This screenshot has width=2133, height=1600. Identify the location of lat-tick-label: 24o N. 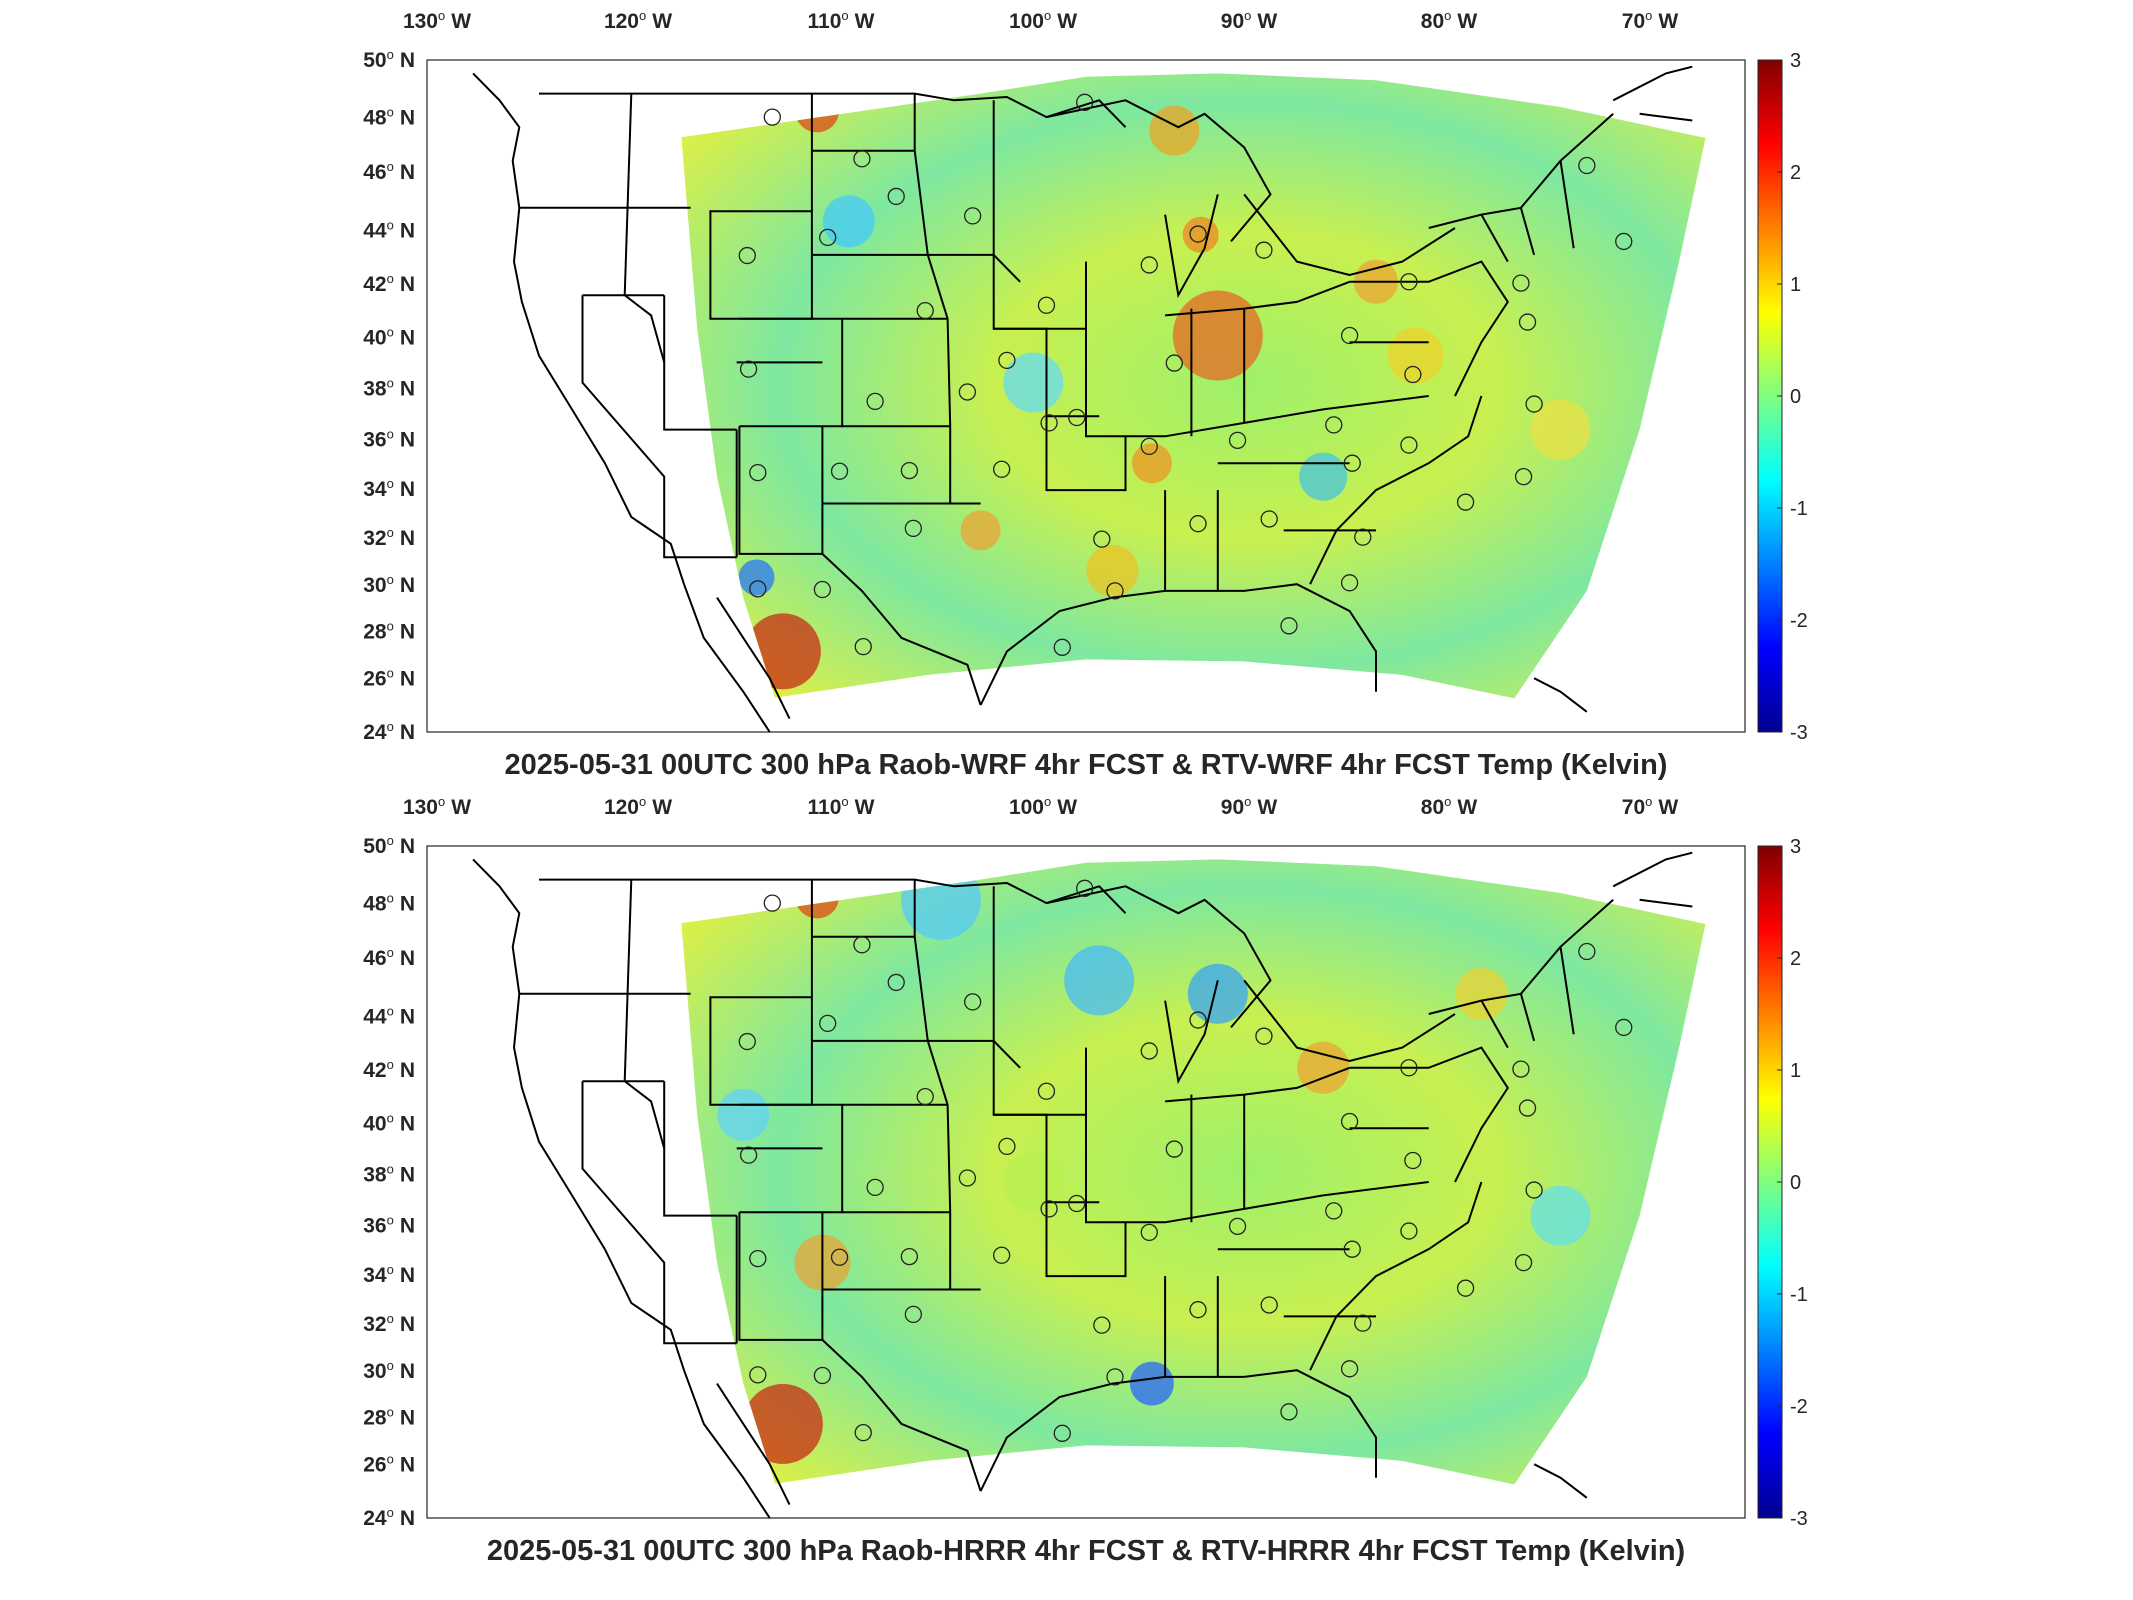
(389, 1517).